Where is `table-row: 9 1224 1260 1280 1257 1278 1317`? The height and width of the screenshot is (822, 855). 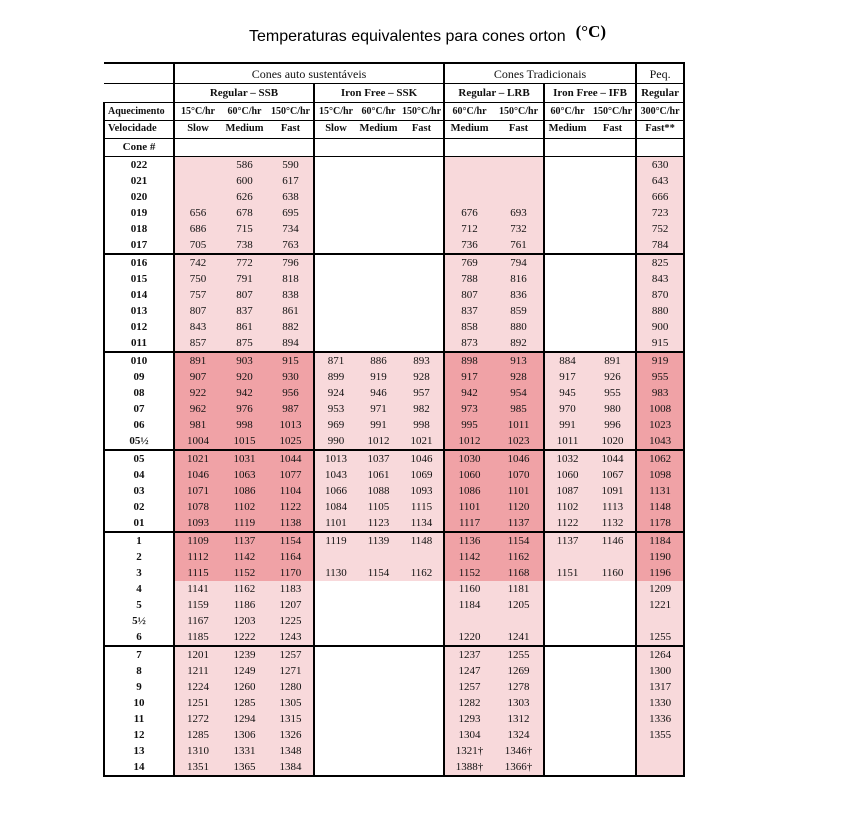 table-row: 9 1224 1260 1280 1257 1278 1317 is located at coordinates (394, 687).